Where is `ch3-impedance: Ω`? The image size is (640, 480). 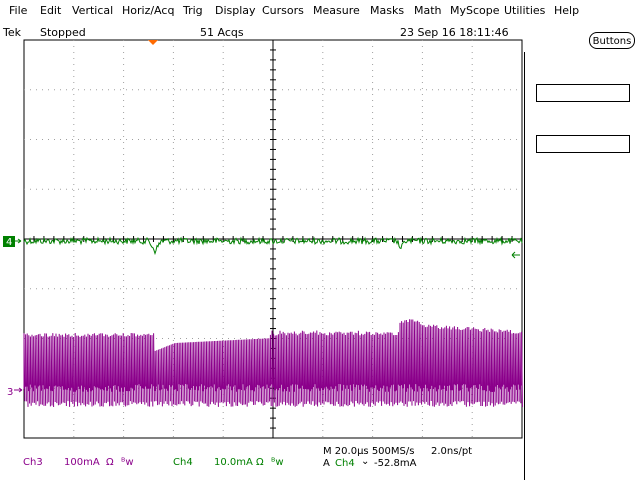
ch3-impedance: Ω is located at coordinates (110, 462).